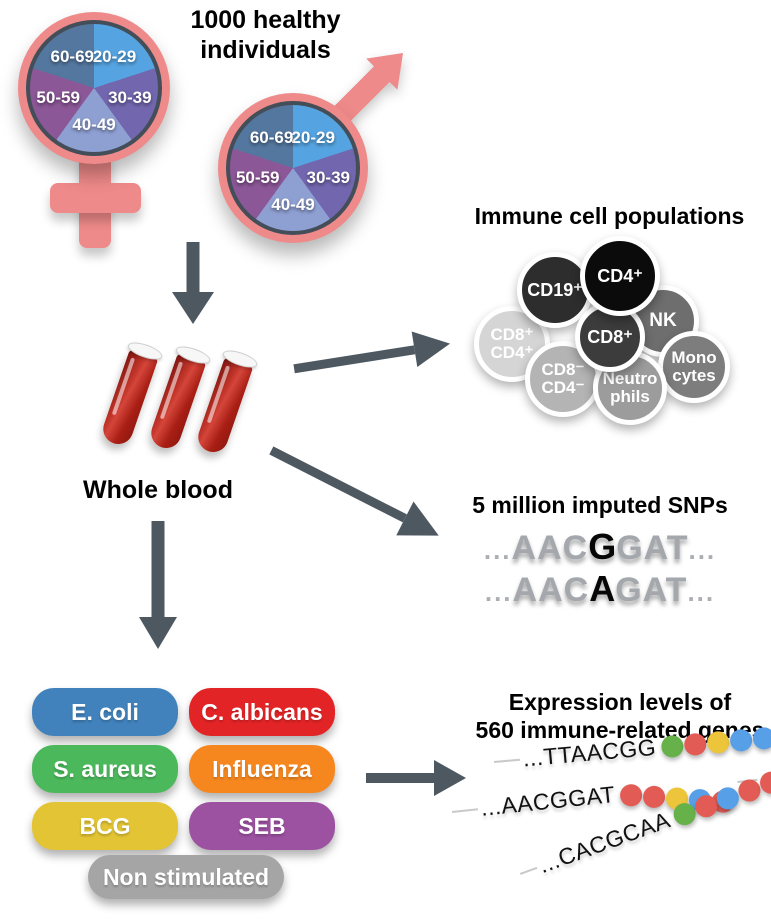 The image size is (771, 922). Describe the element at coordinates (114, 57) in the screenshot. I see `female-age-label-20-29: 20-29` at that location.